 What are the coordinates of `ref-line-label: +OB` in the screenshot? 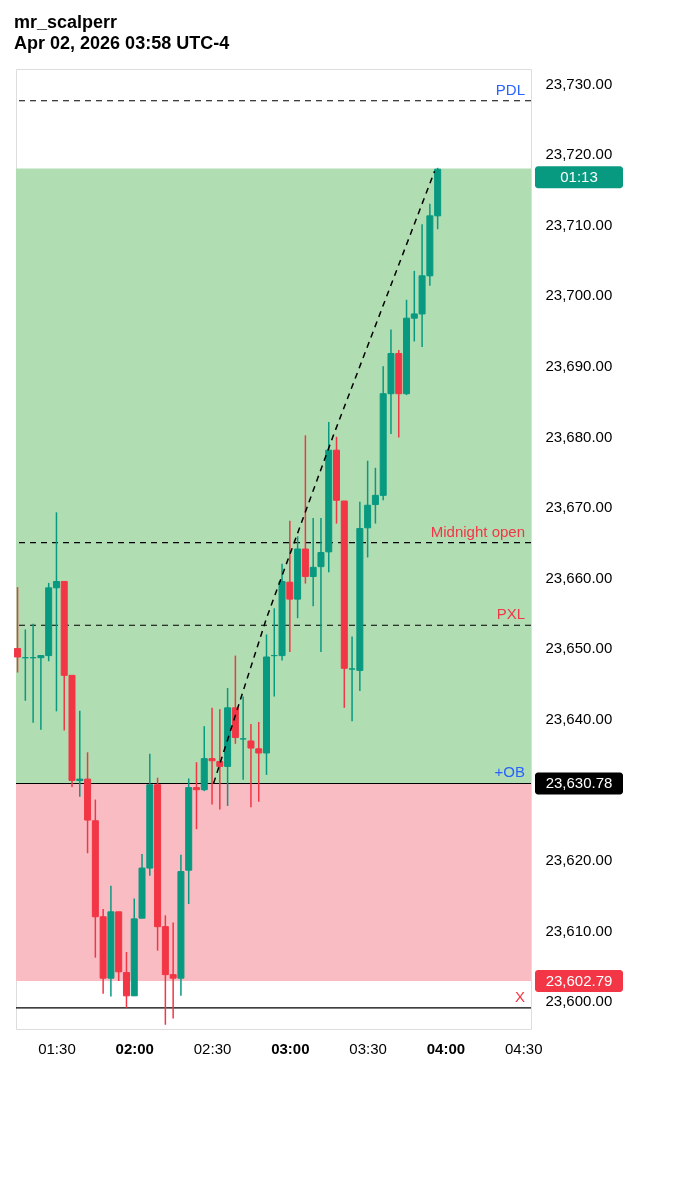 It's located at (509, 772).